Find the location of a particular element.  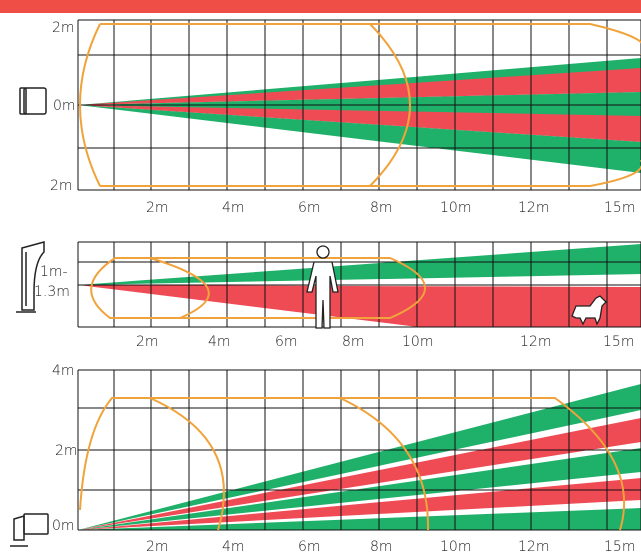

panel1-outline-mid is located at coordinates (255, 105).